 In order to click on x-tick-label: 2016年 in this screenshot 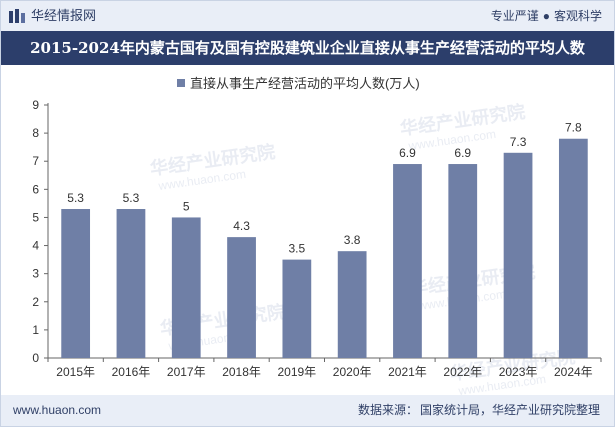, I will do `click(131, 372)`.